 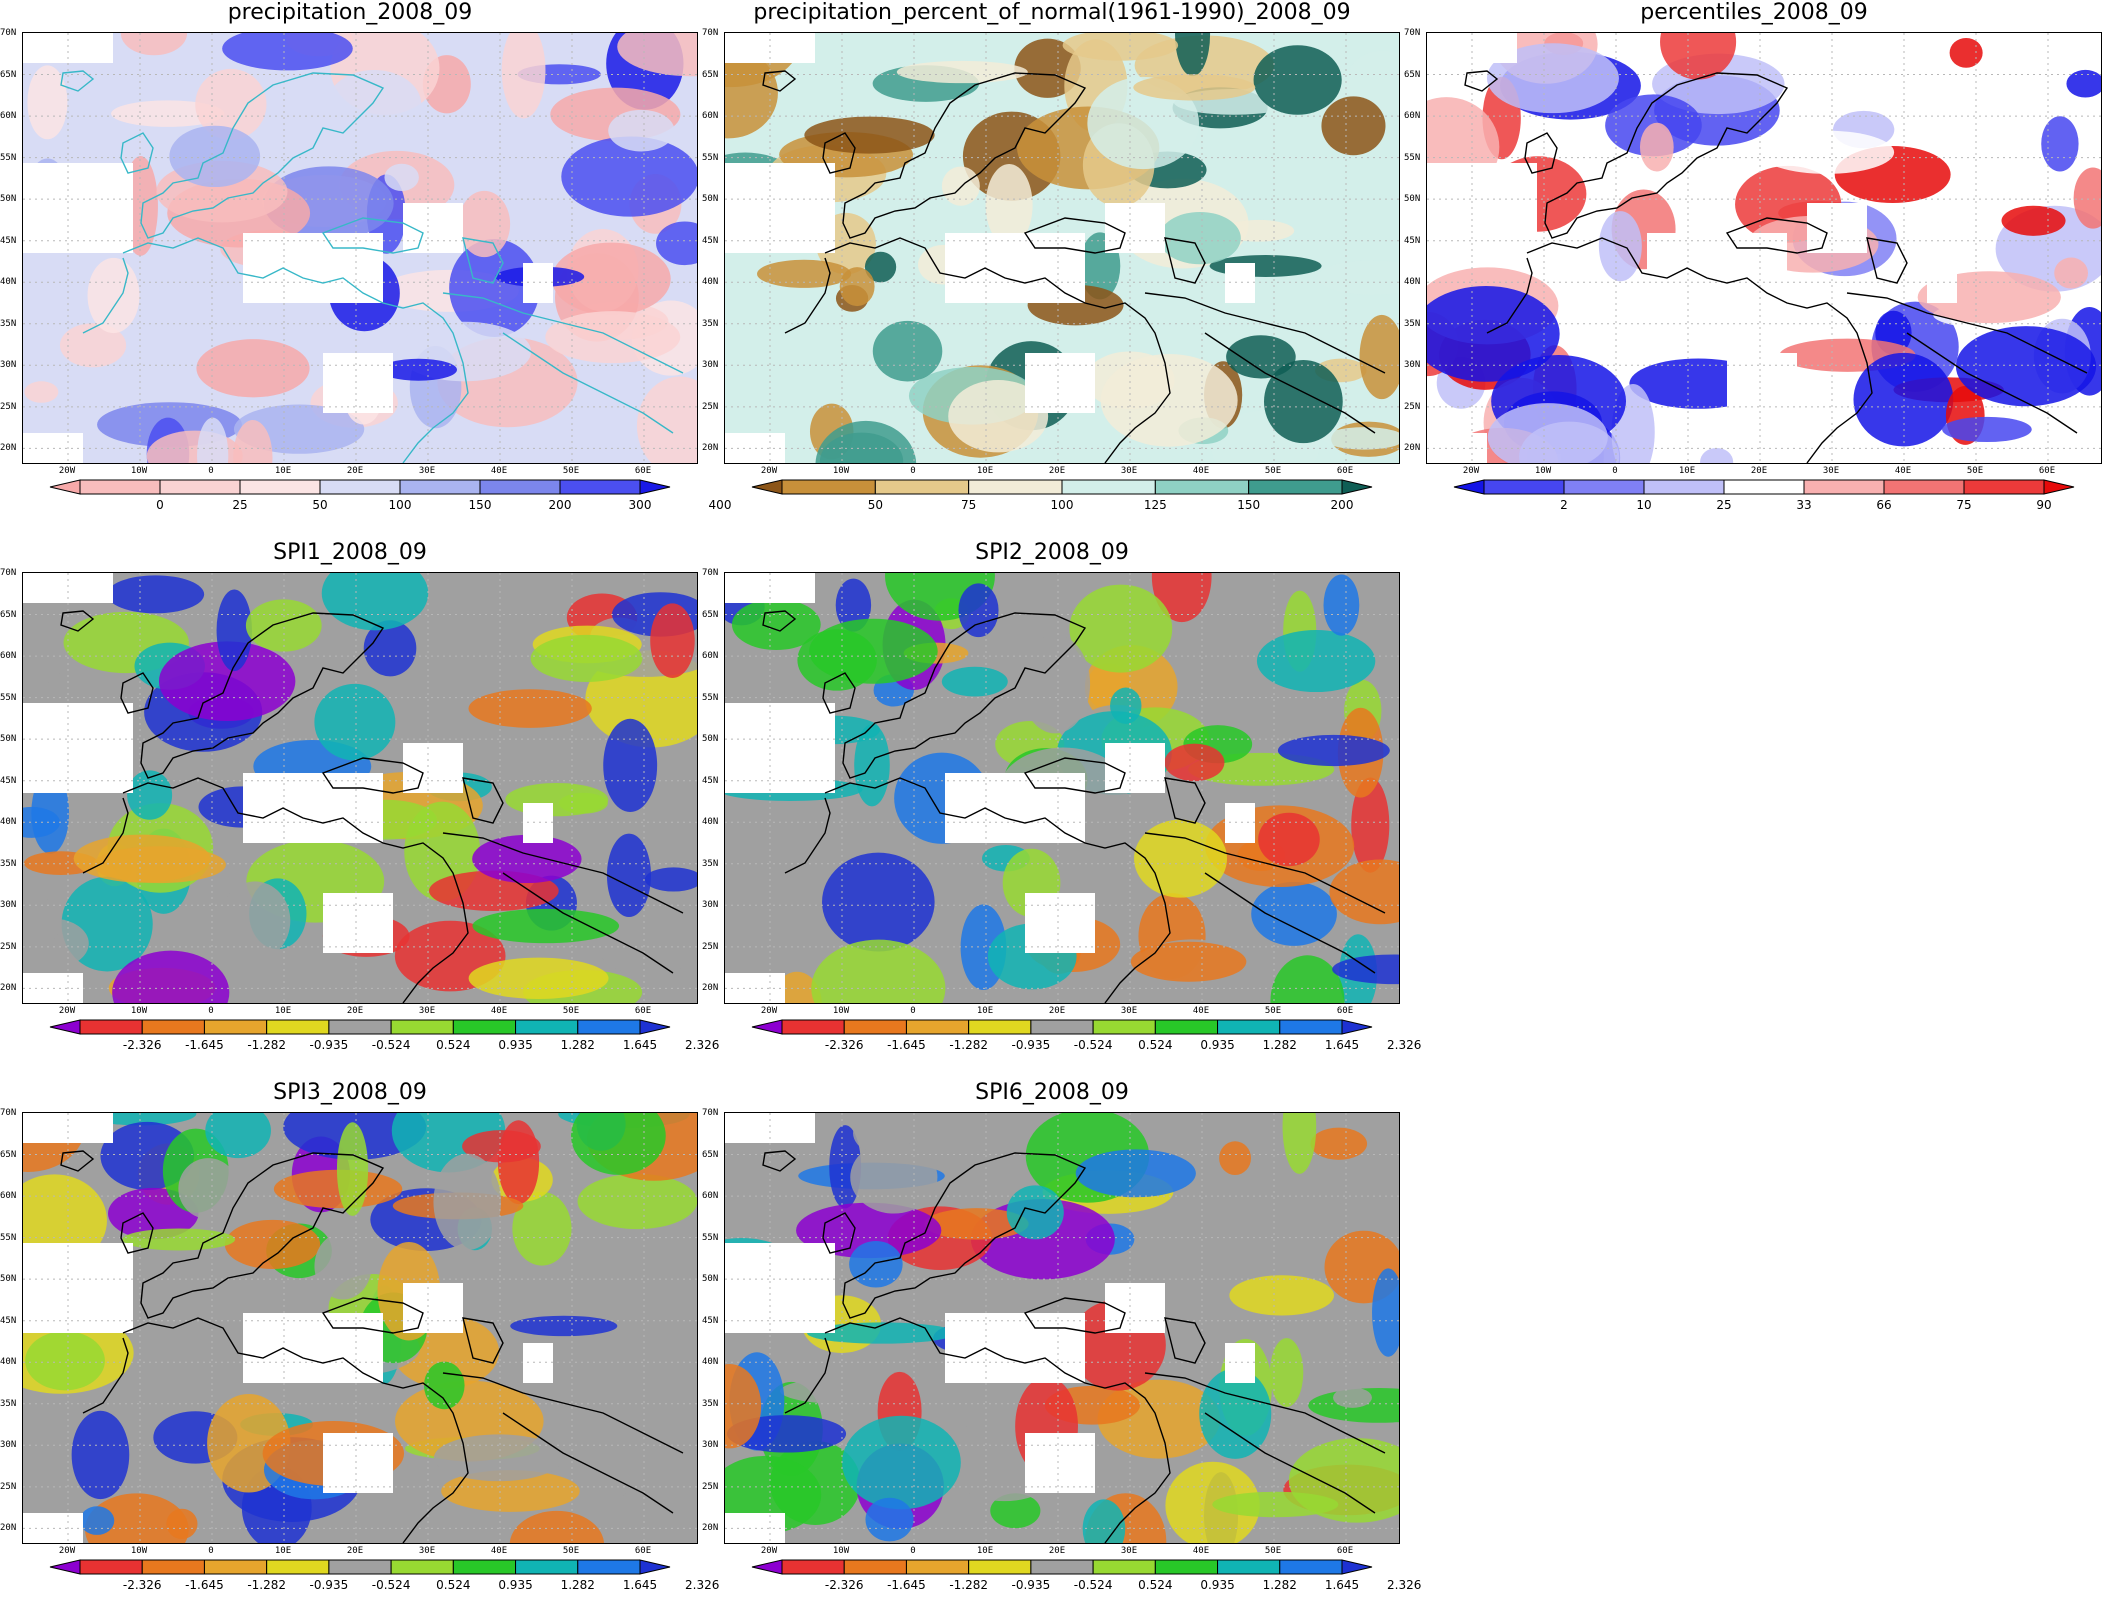 I want to click on lat-tick-label: 40N, so click(x=710, y=822).